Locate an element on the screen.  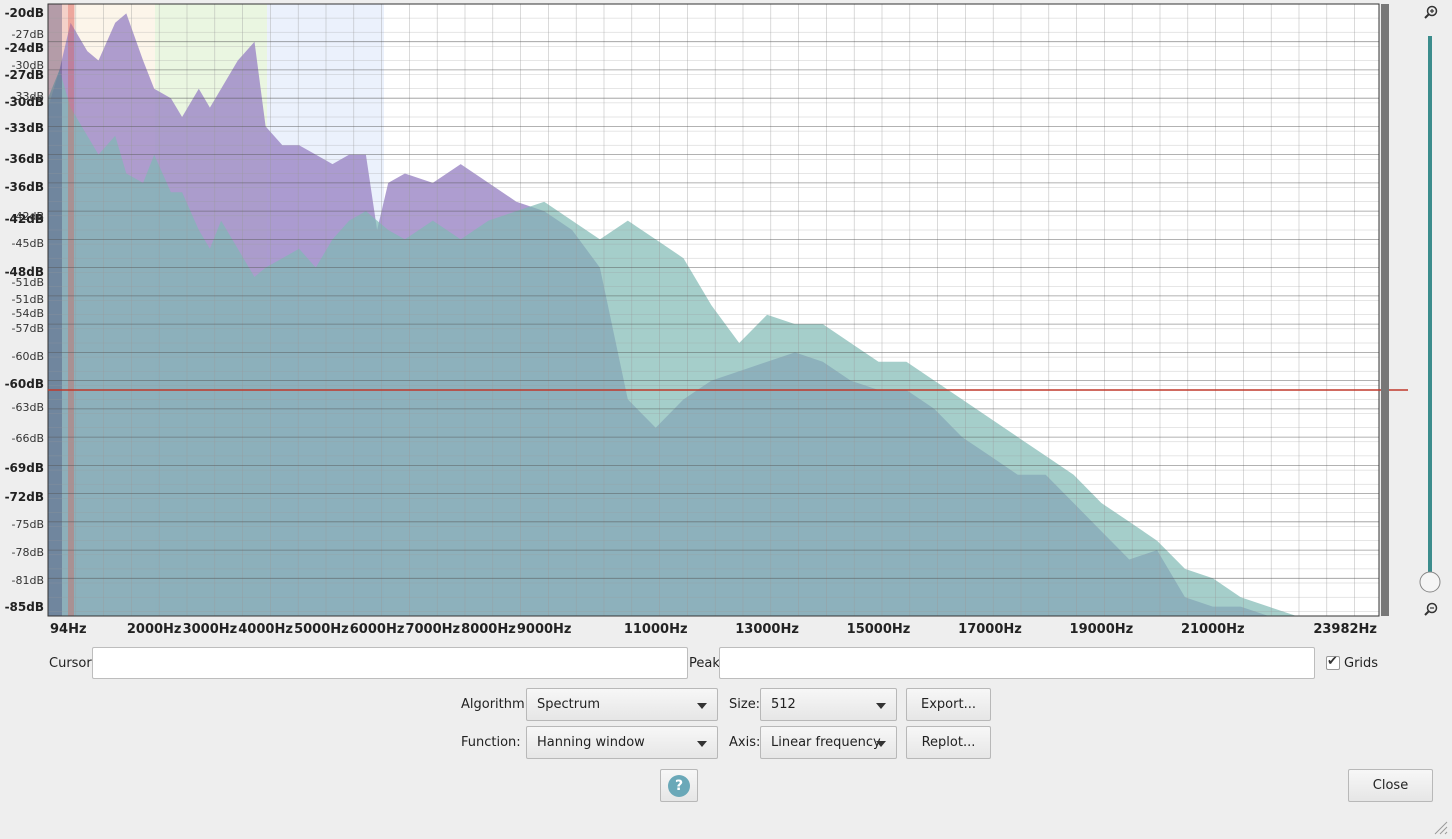
y-axis-label: -60dB is located at coordinates (24, 384).